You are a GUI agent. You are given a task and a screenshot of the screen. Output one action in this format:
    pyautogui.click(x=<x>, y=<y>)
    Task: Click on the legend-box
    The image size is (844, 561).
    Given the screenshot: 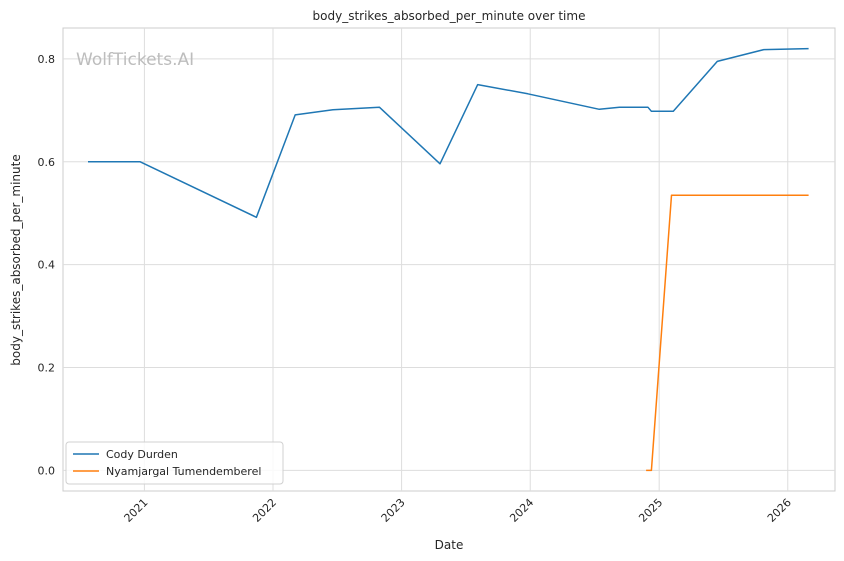 What is the action you would take?
    pyautogui.click(x=174, y=463)
    